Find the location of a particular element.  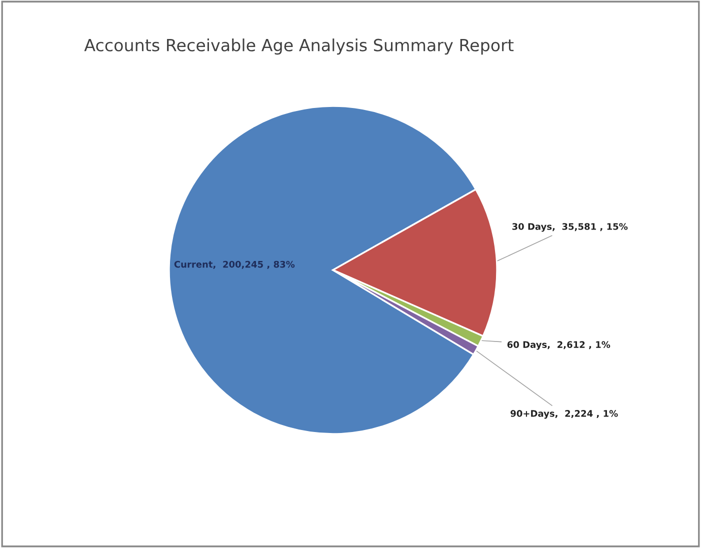

slice-label: Current, 200,245 , 83% is located at coordinates (234, 264).